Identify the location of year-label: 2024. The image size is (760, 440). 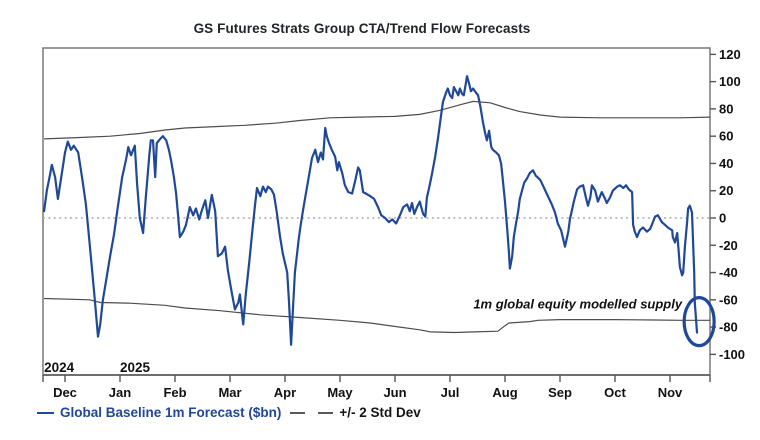
(59, 367).